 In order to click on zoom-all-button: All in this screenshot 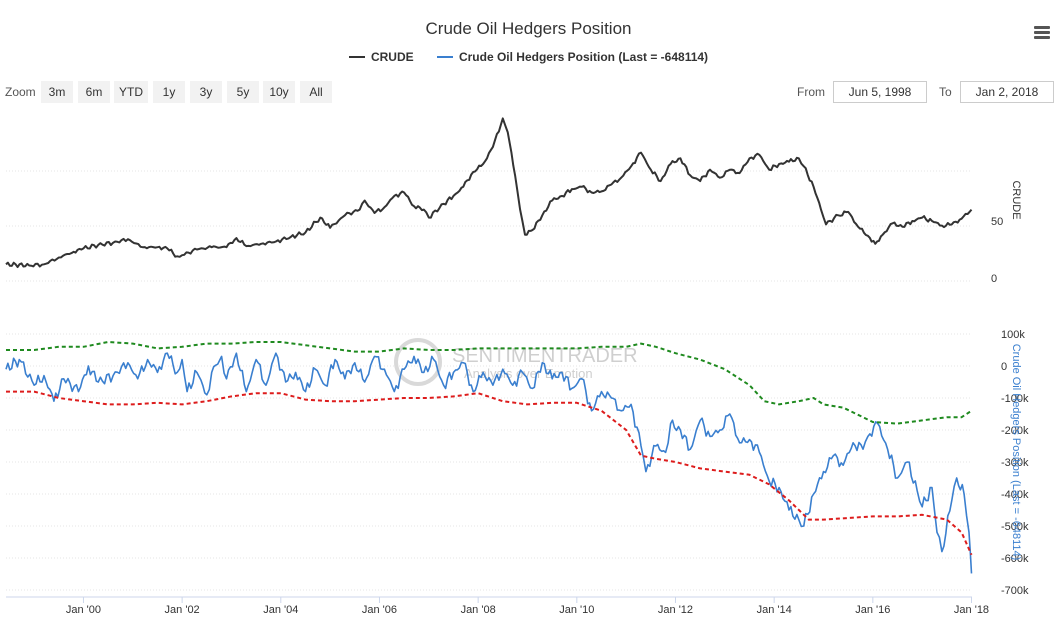, I will do `click(316, 92)`.